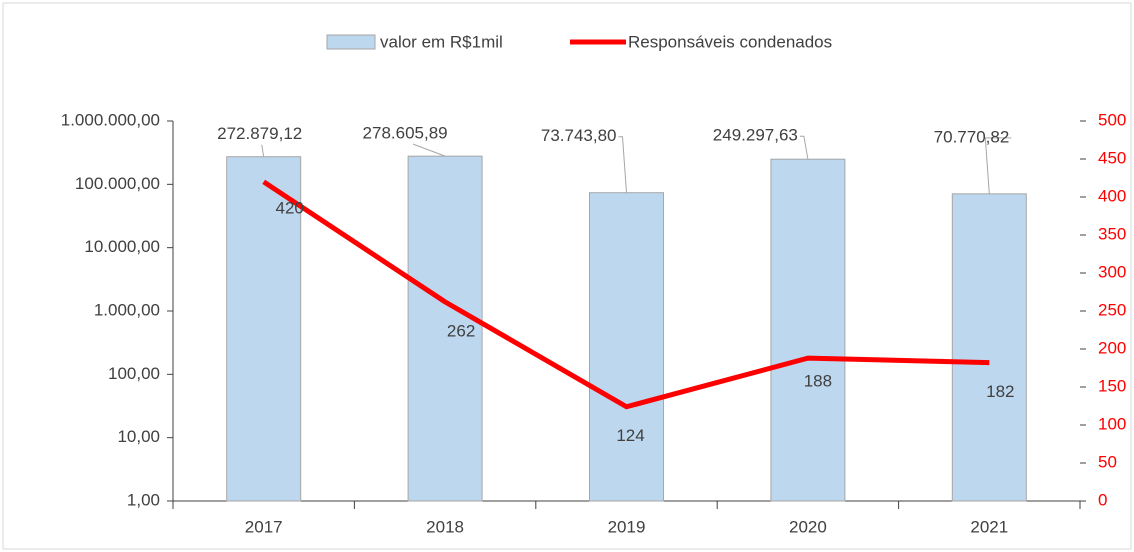 The width and height of the screenshot is (1134, 552). I want to click on line-value-label: 124, so click(630, 435).